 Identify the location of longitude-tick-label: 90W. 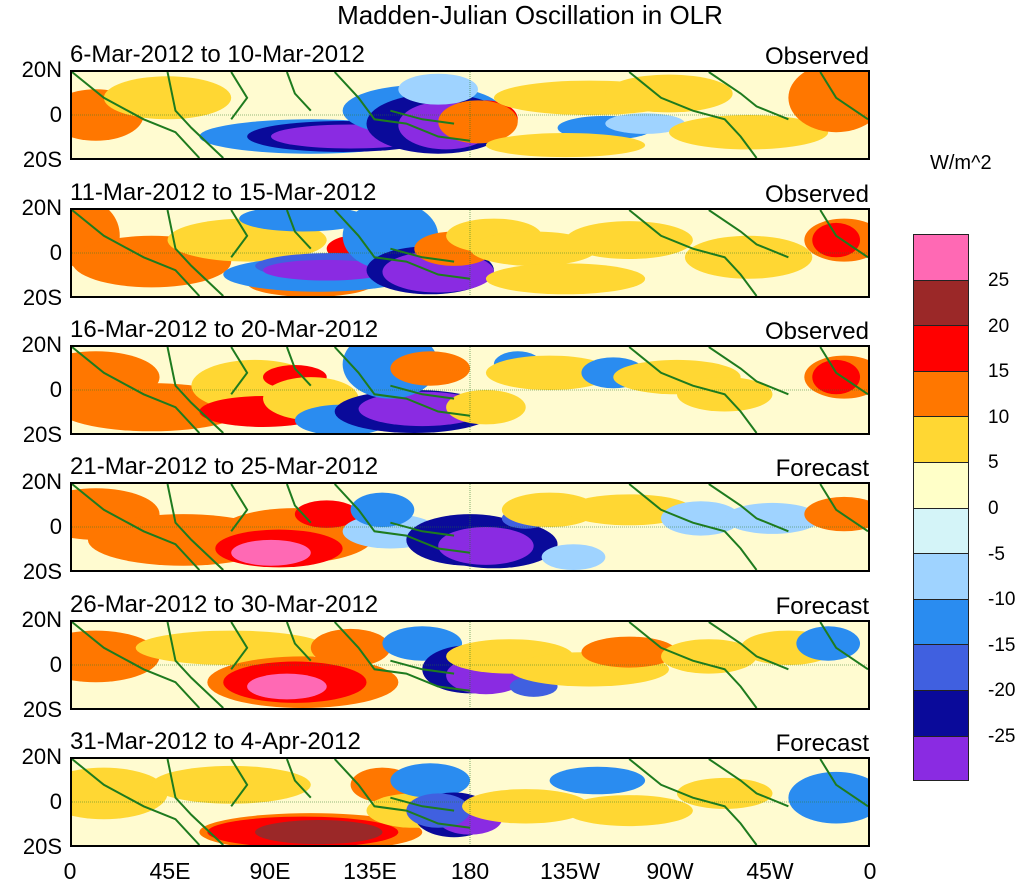
(670, 871).